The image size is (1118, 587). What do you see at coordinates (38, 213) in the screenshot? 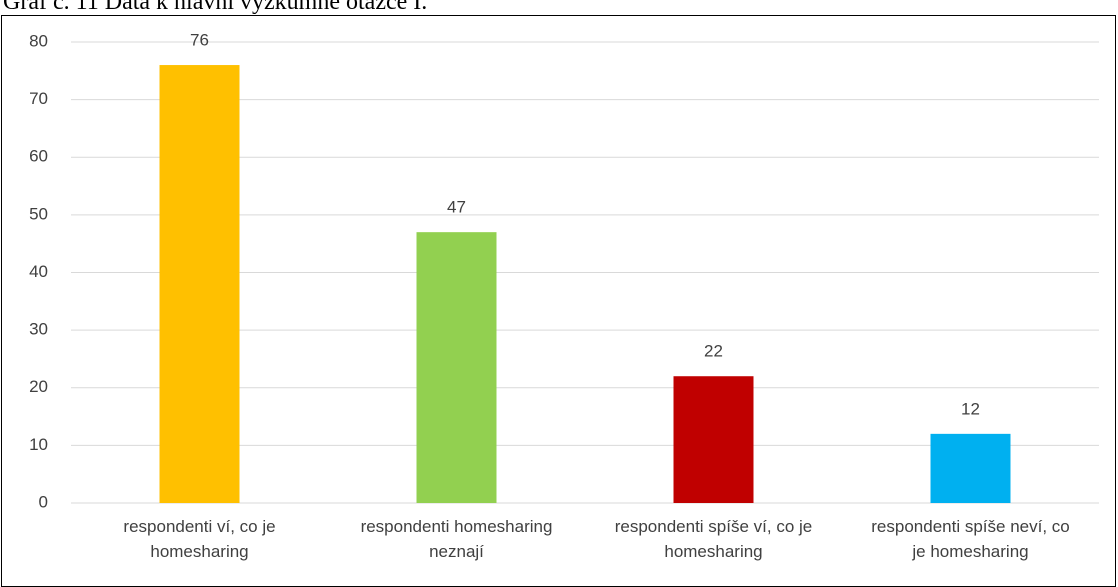
I see `y-tick-label: 50` at bounding box center [38, 213].